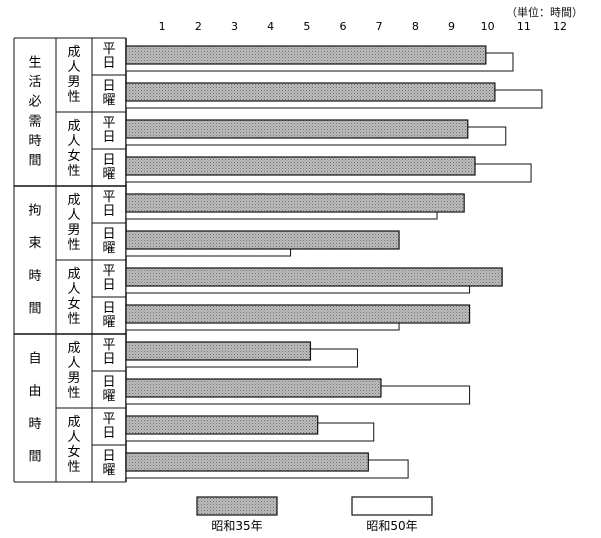 Image resolution: width=601 pixels, height=538 pixels. What do you see at coordinates (306, 26) in the screenshot?
I see `x-tick-label: 5` at bounding box center [306, 26].